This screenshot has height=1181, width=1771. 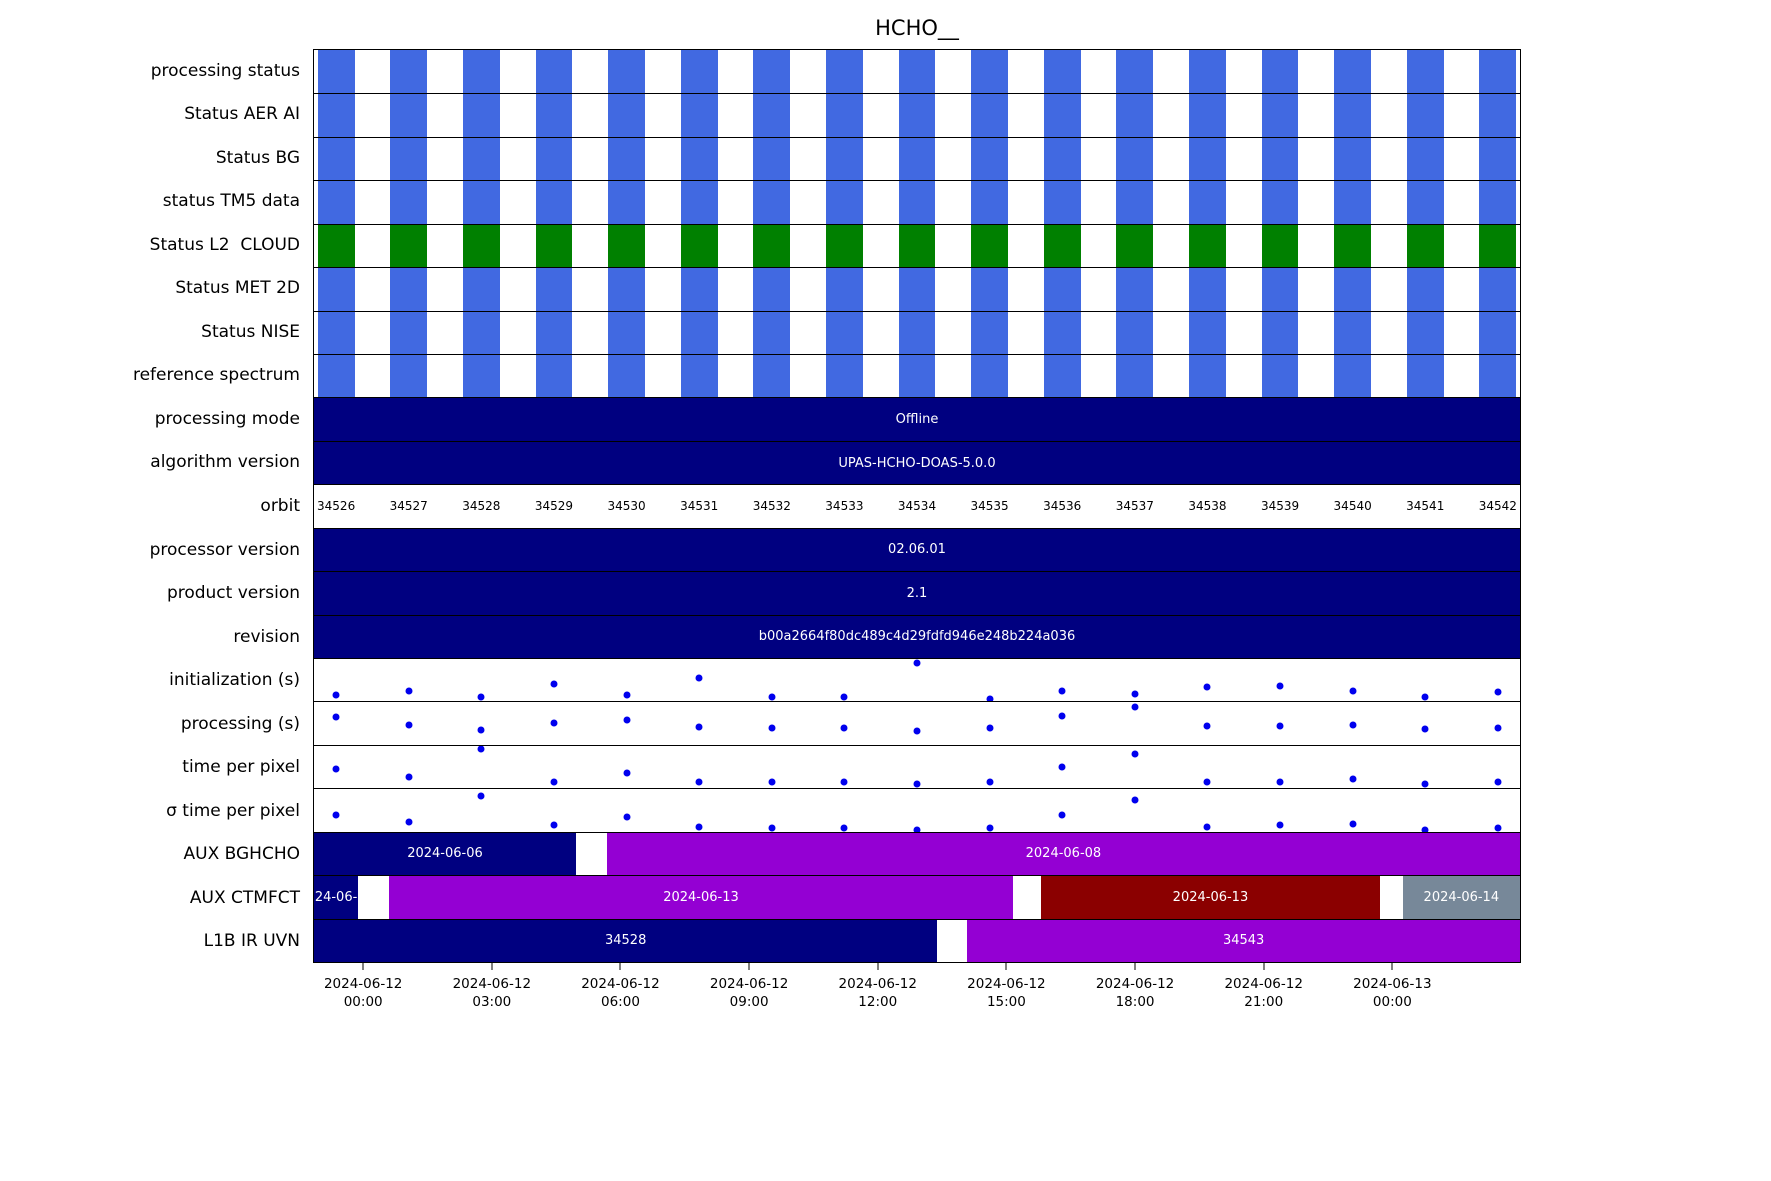 What do you see at coordinates (917, 679) in the screenshot?
I see `row-initialization-s` at bounding box center [917, 679].